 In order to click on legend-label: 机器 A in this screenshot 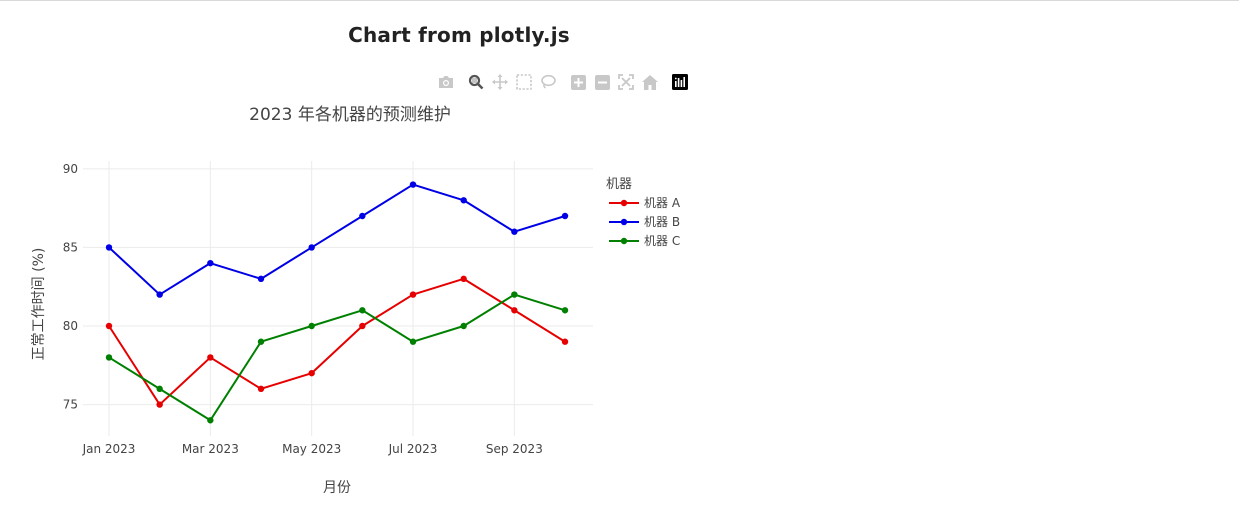, I will do `click(662, 203)`.